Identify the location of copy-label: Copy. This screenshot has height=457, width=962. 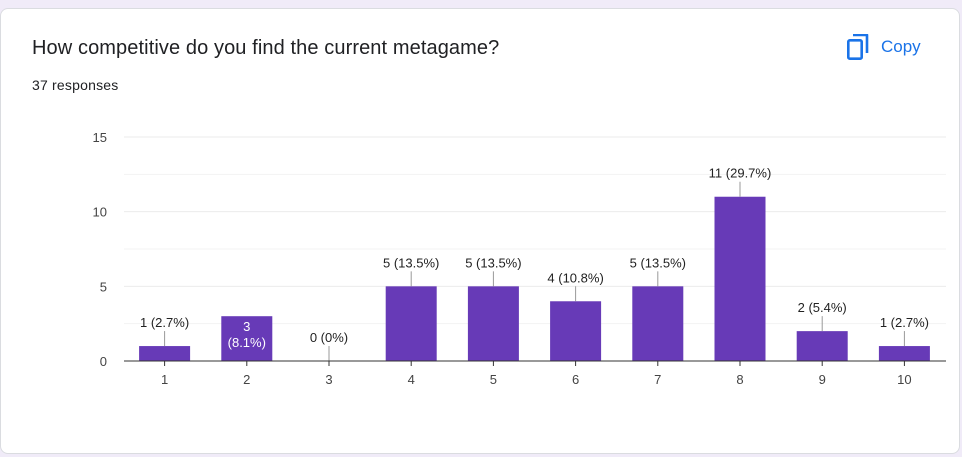
(901, 46).